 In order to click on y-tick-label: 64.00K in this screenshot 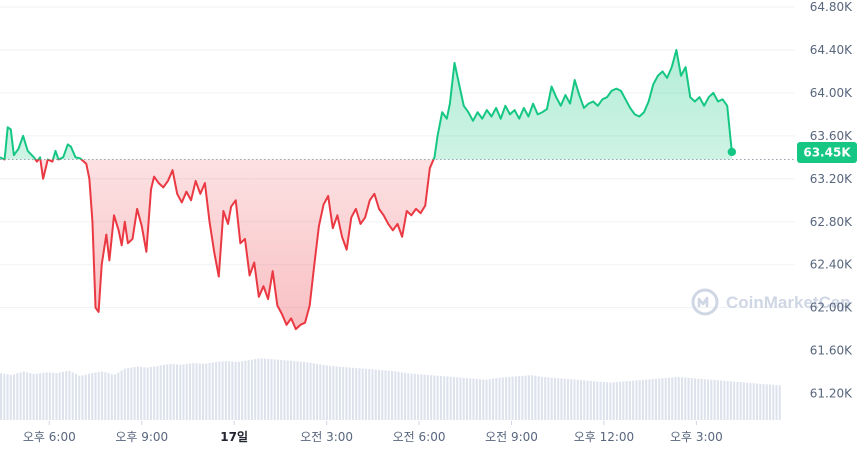, I will do `click(831, 93)`.